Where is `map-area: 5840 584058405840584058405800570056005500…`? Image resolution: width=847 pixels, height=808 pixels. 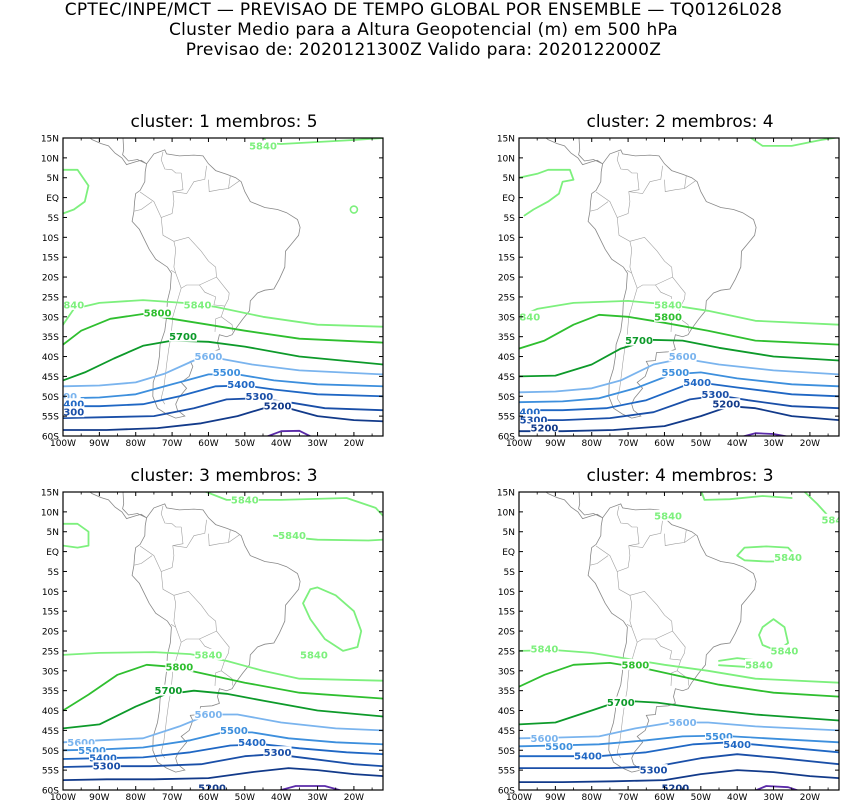 map-area: 5840 584058405840584058405800570056005500… is located at coordinates (683, 640).